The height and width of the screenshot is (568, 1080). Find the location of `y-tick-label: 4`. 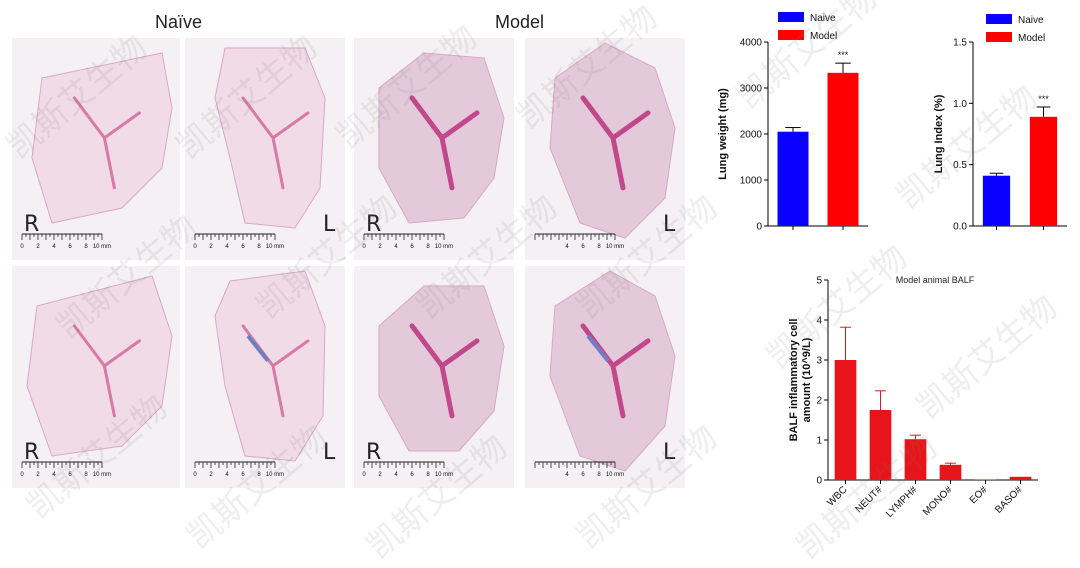

y-tick-label: 4 is located at coordinates (819, 321).